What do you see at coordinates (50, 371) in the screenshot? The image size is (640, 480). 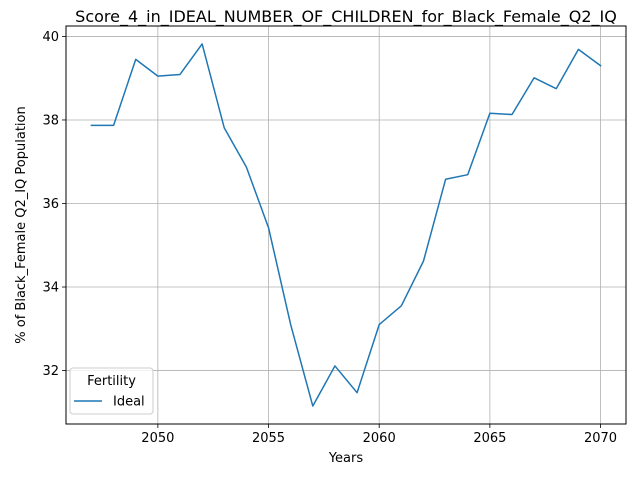 I see `y-tick-label: 32` at bounding box center [50, 371].